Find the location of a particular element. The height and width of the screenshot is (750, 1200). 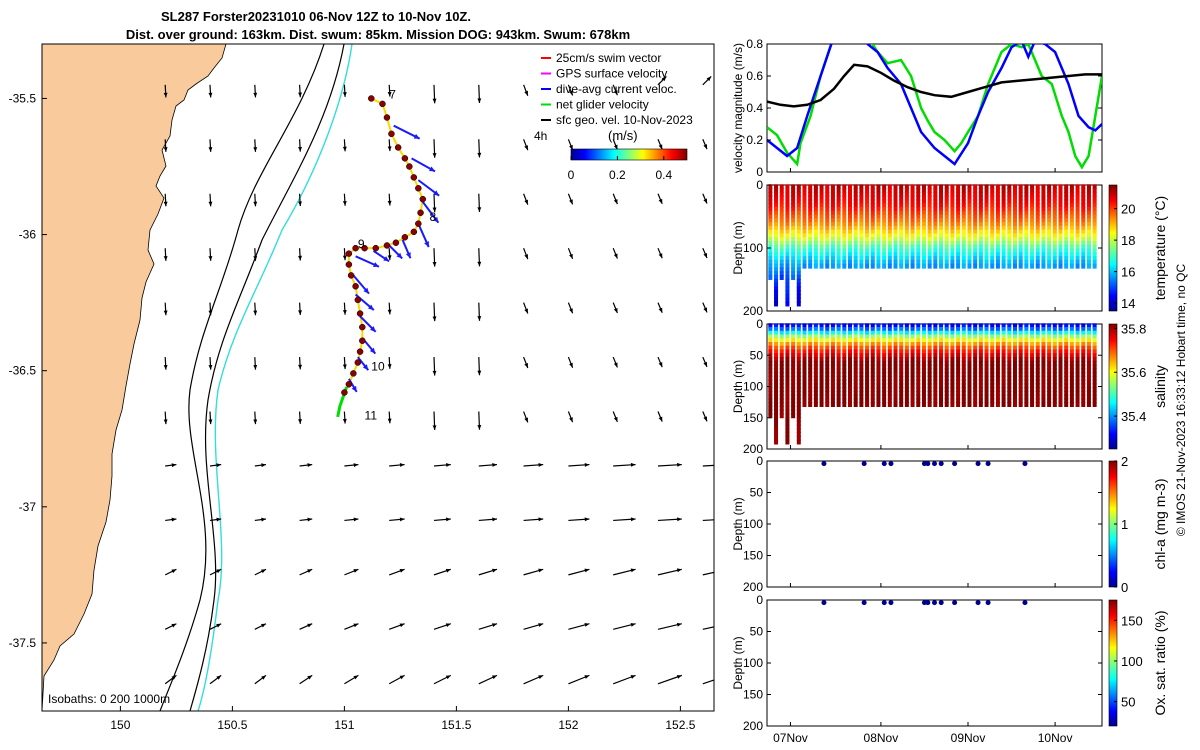

colorbar-title: (m/s) is located at coordinates (623, 135).